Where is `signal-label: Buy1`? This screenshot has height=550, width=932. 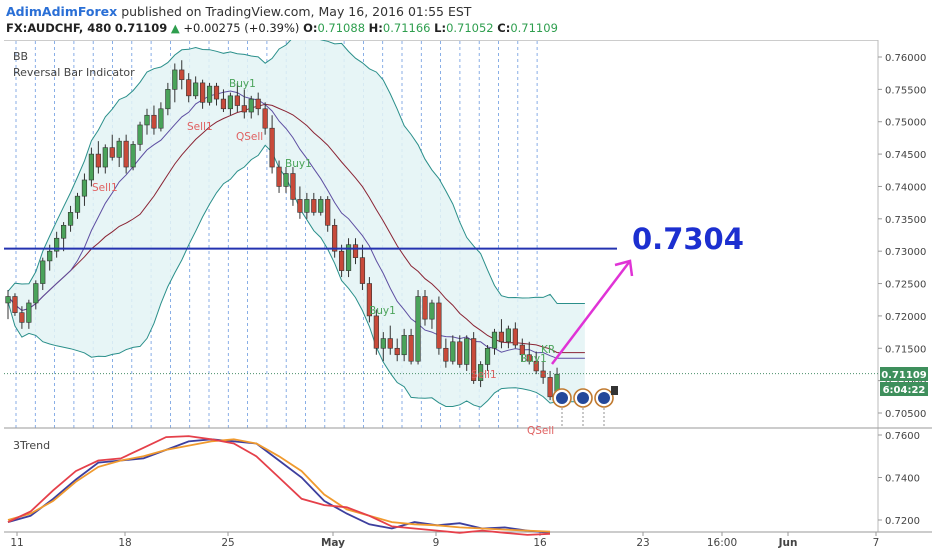 signal-label: Buy1 is located at coordinates (533, 359).